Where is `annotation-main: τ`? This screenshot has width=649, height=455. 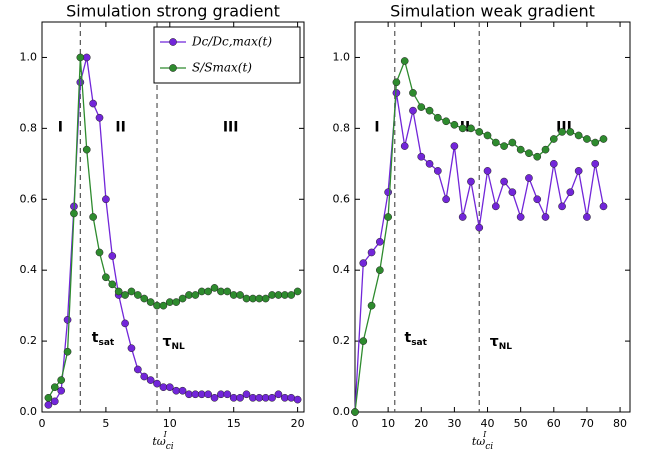 annotation-main: τ is located at coordinates (167, 342).